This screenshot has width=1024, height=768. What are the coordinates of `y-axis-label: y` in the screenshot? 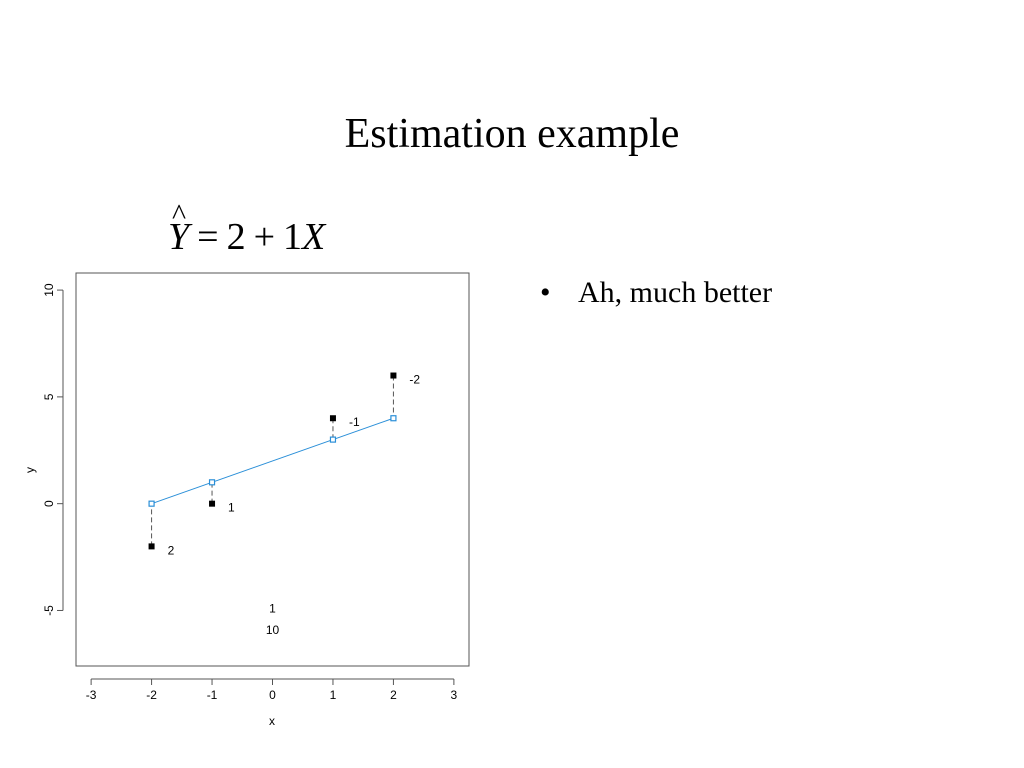 It's located at (30, 470).